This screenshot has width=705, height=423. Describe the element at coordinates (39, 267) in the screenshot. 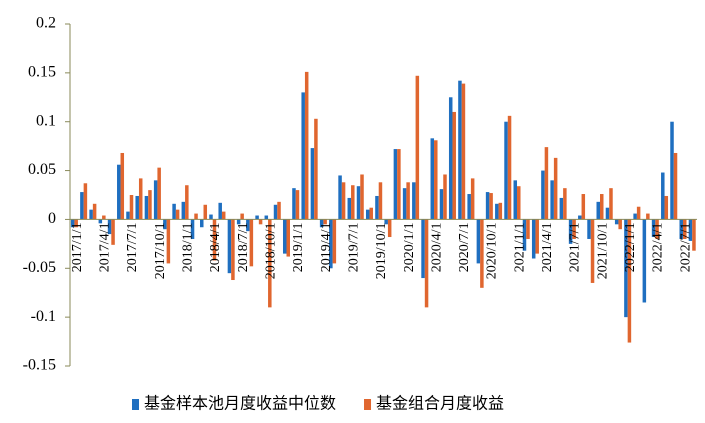

I see `y-tick-label: -0.05` at that location.